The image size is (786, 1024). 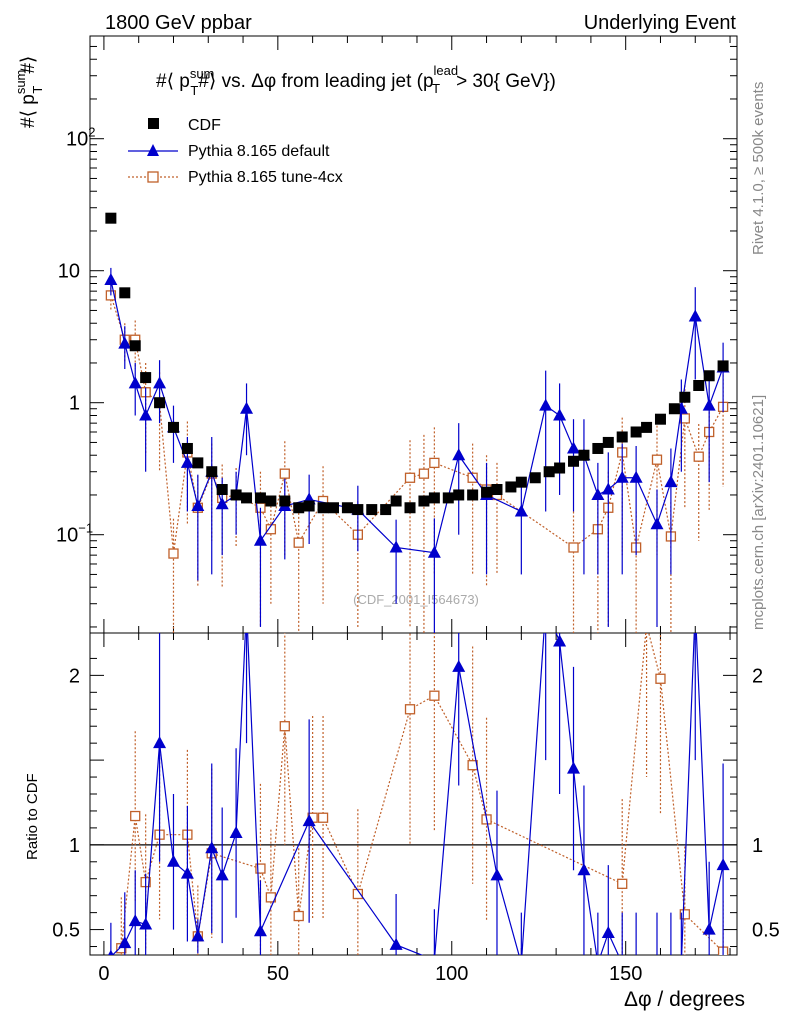 I want to click on lower-y-tick-label-right: 1, so click(x=757, y=846).